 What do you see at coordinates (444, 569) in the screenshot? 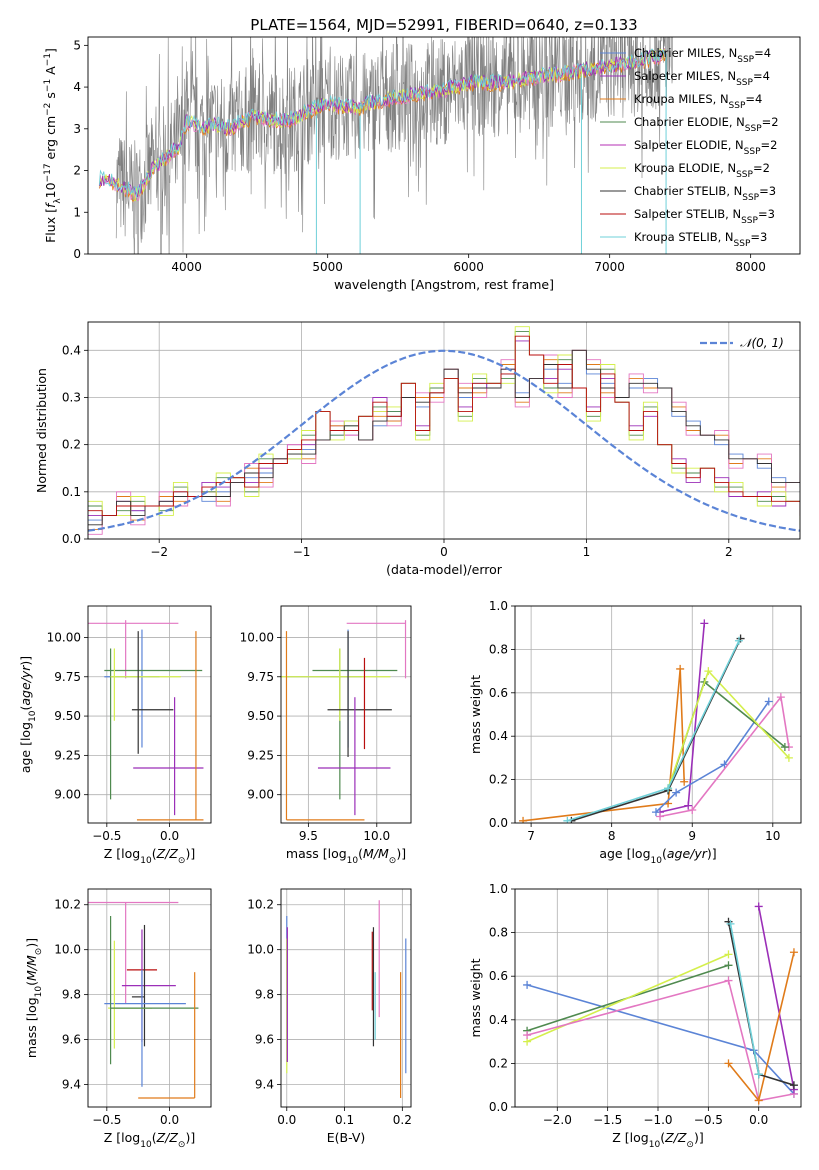
I see `x-axis-label: (data-model)/error` at bounding box center [444, 569].